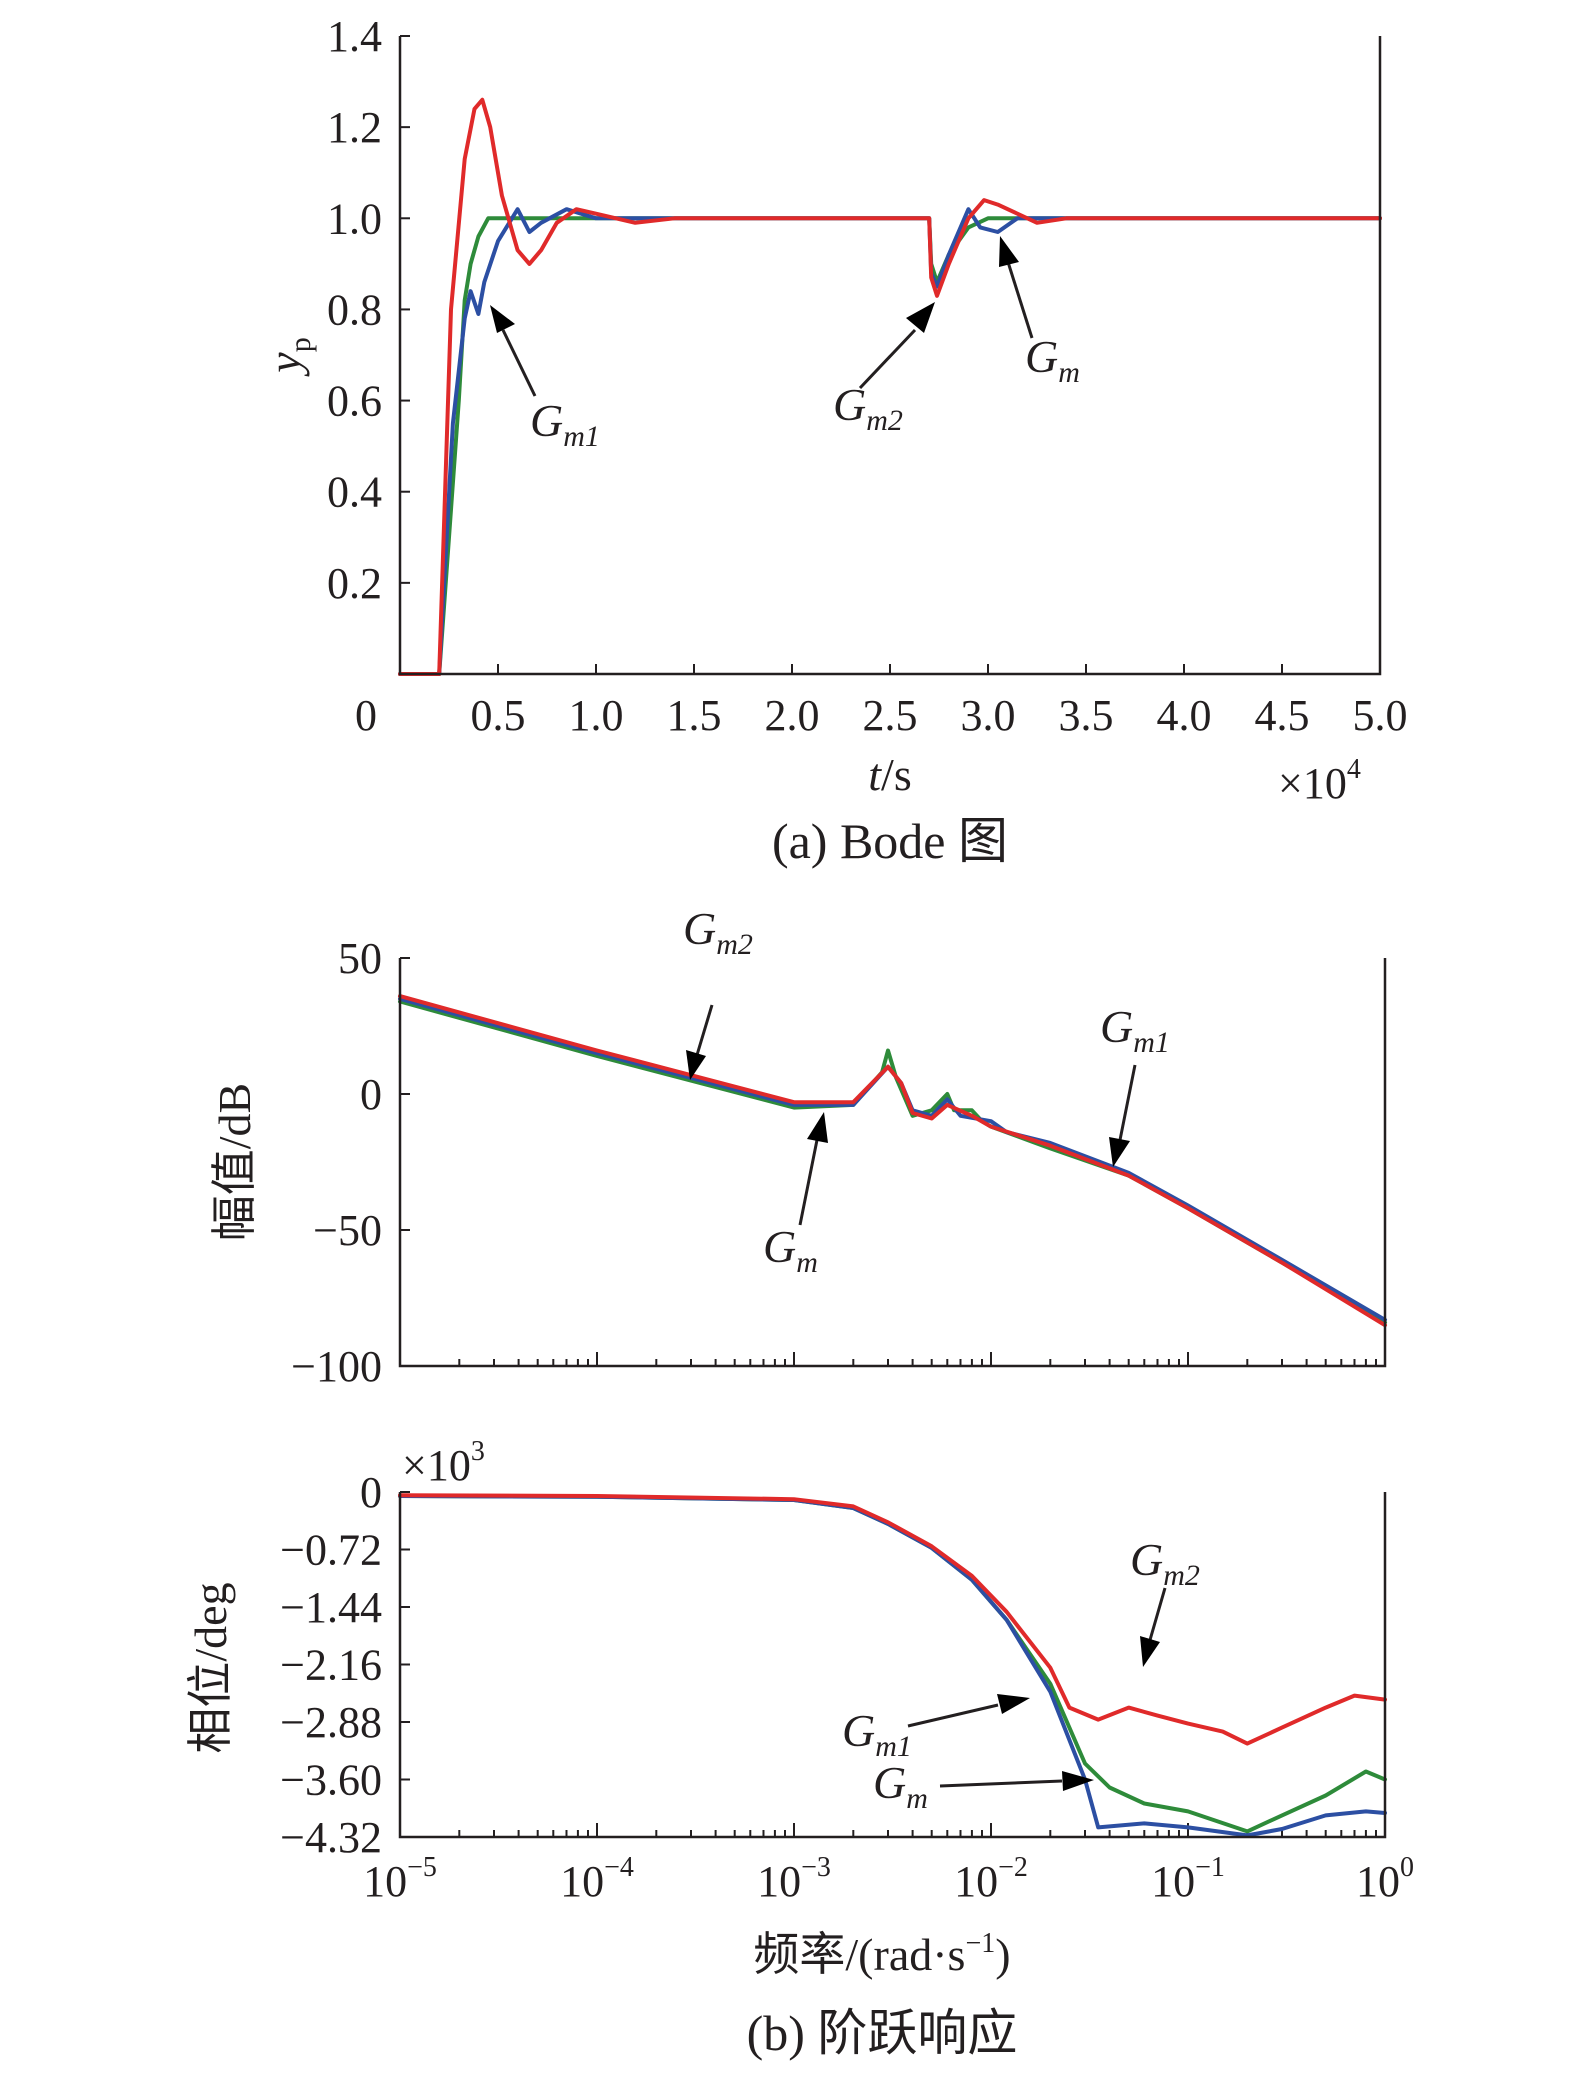 The height and width of the screenshot is (2081, 1575). Describe the element at coordinates (354, 492) in the screenshot. I see `step-y-tick-label: 0.4` at that location.